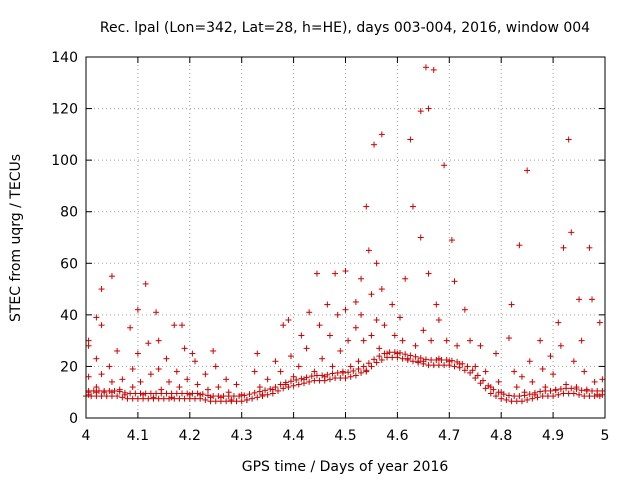  Describe the element at coordinates (605, 436) in the screenshot. I see `x-tick-label: 5` at that location.